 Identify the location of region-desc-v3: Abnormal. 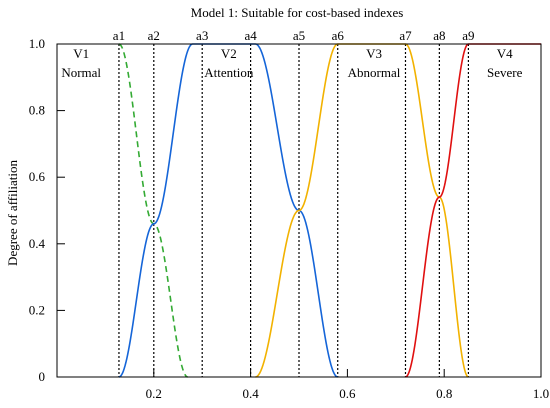
(374, 72).